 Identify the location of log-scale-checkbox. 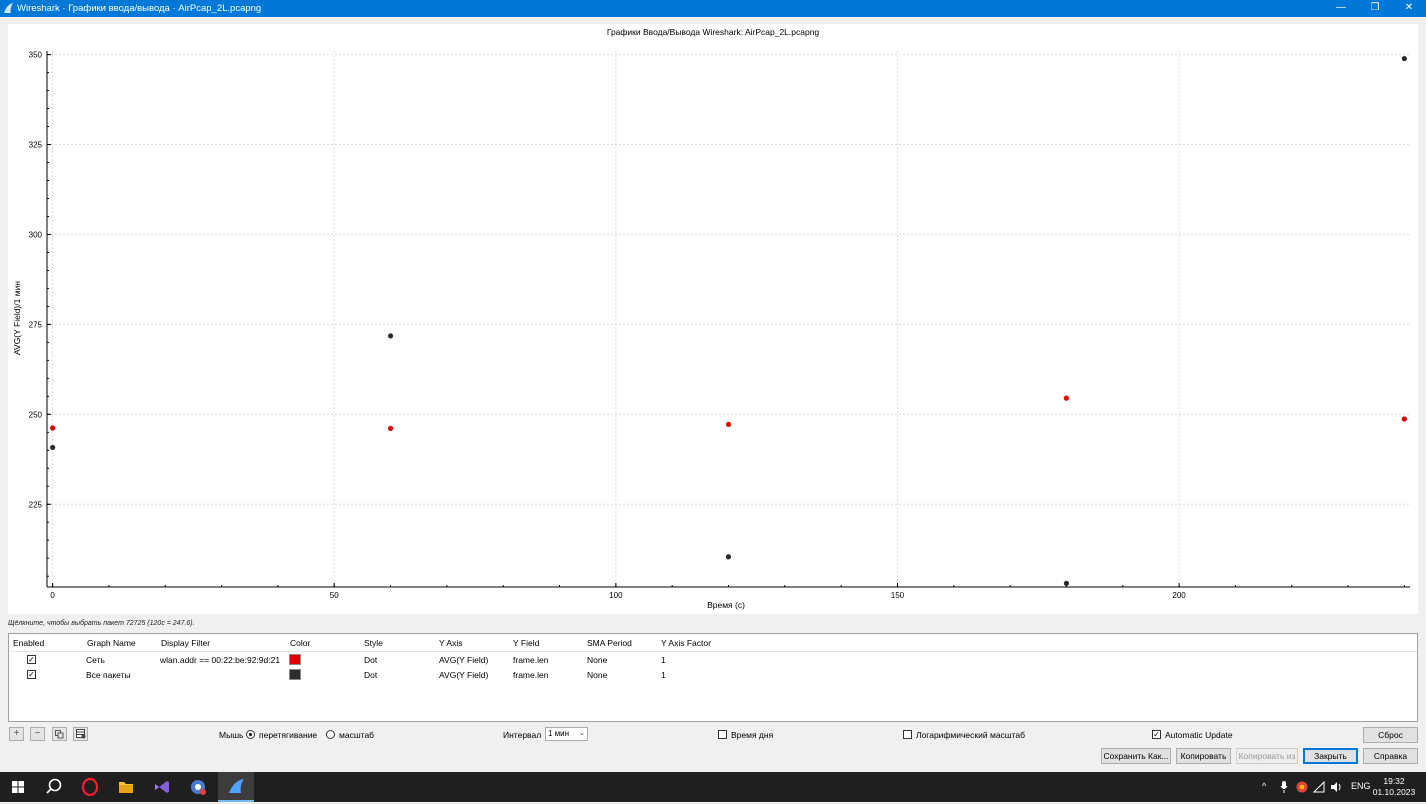
(907, 734).